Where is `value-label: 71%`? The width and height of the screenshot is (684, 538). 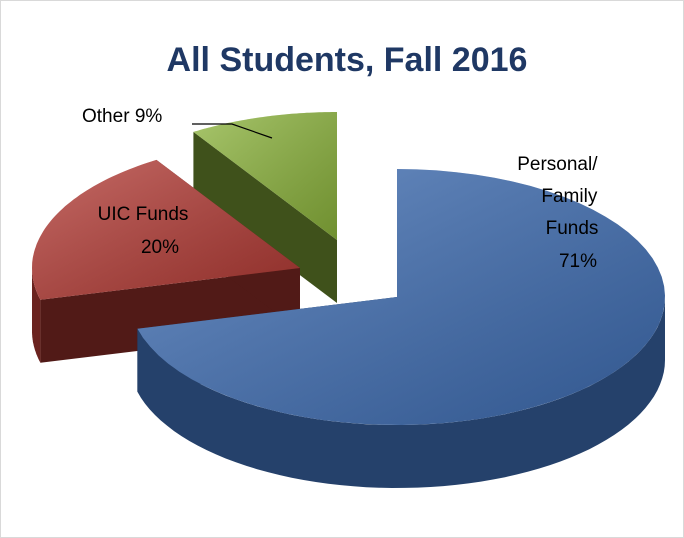
value-label: 71% is located at coordinates (578, 261).